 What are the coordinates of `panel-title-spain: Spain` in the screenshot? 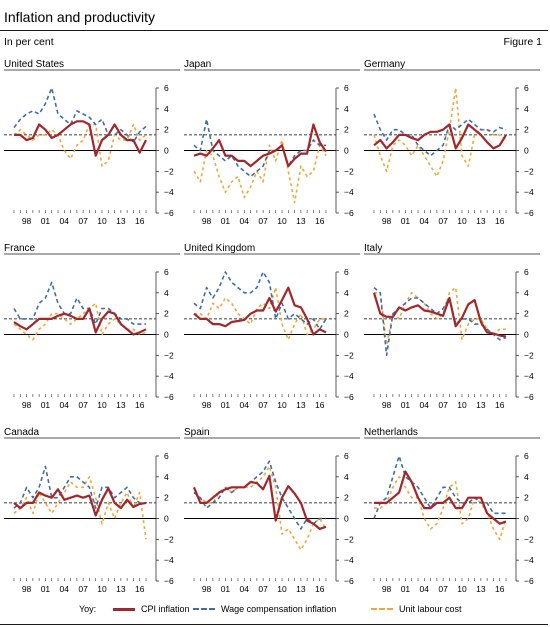 It's located at (197, 432).